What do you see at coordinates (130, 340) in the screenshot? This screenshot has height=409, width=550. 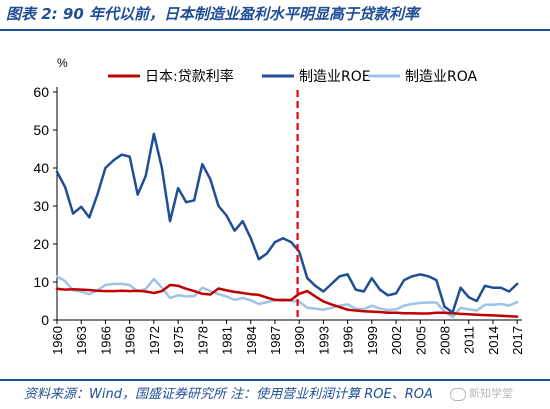 I see `x-tick-label: 1969` at bounding box center [130, 340].